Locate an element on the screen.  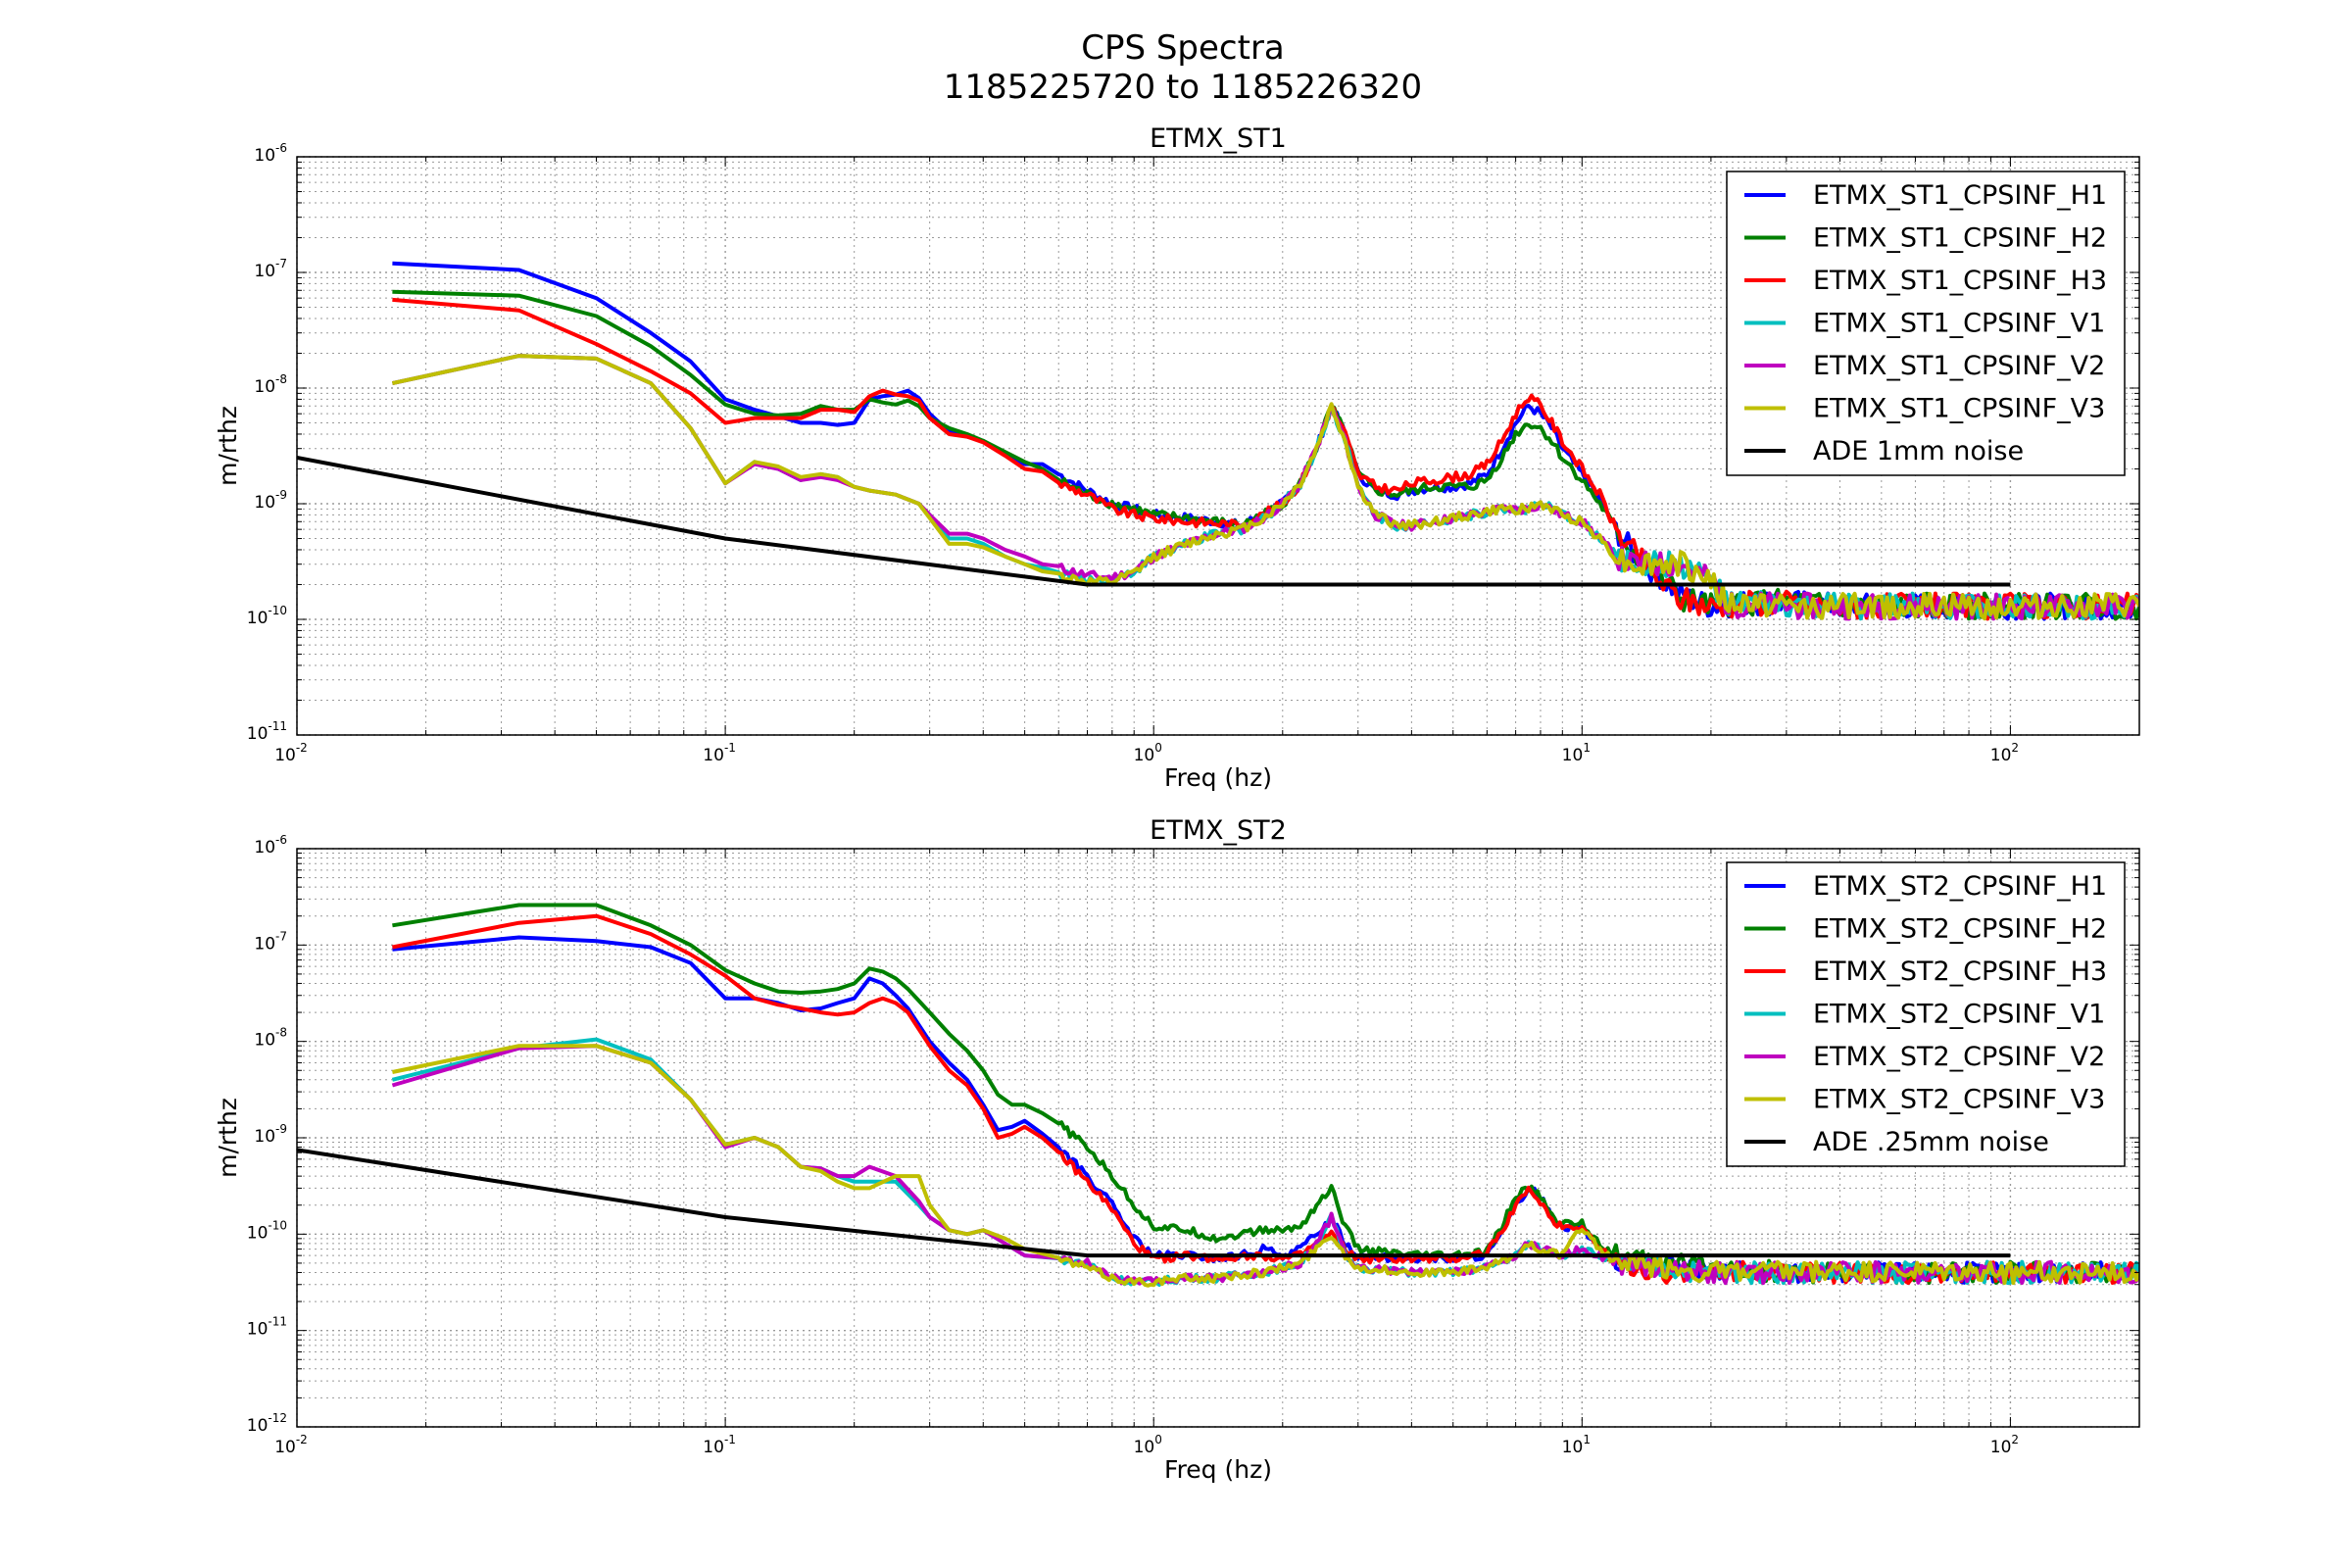
legend-entry: ETMX_ST1_CPSINF_V1 is located at coordinates (1959, 324).